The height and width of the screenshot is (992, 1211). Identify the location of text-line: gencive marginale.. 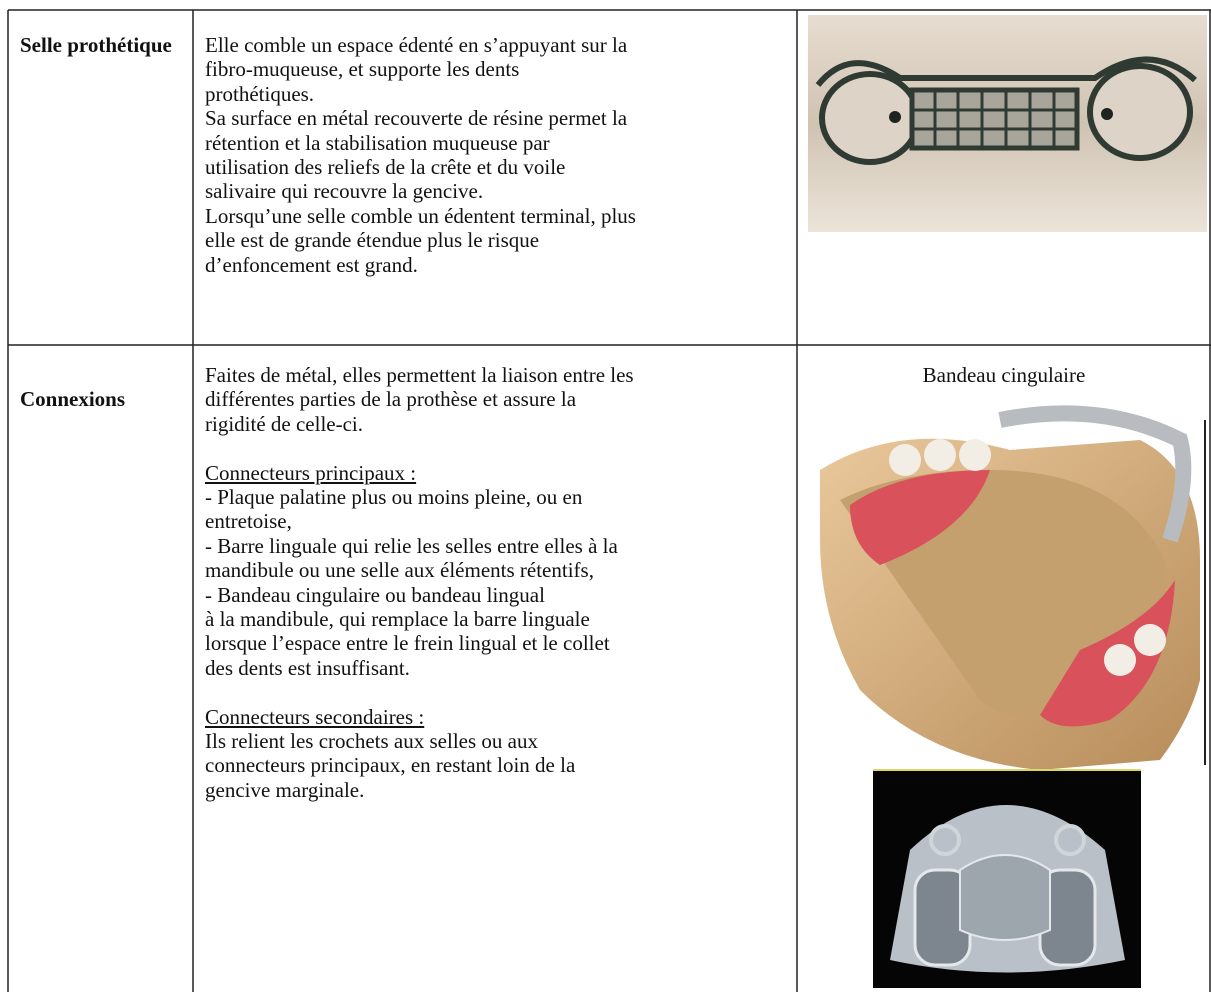
(285, 789).